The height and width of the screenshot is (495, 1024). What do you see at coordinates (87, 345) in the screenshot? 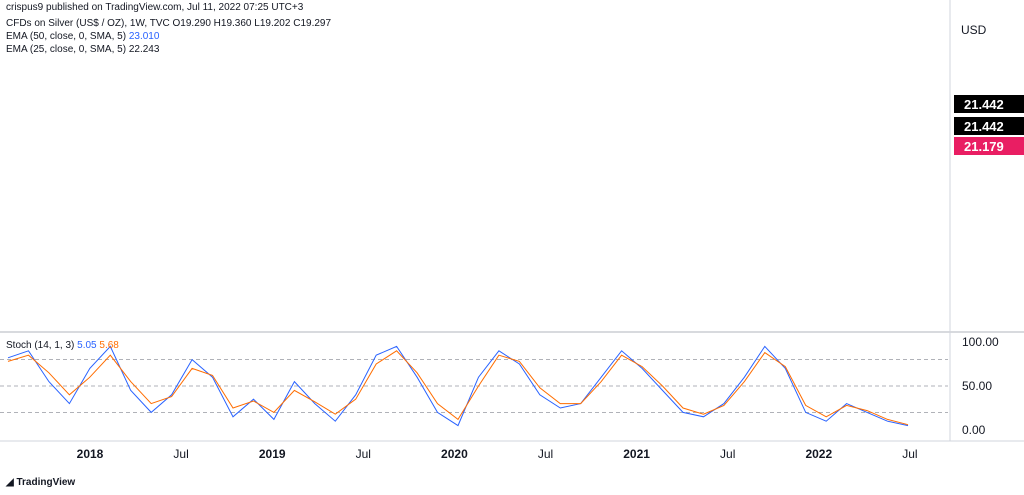
I see `stoch-k-value: 5.05` at bounding box center [87, 345].